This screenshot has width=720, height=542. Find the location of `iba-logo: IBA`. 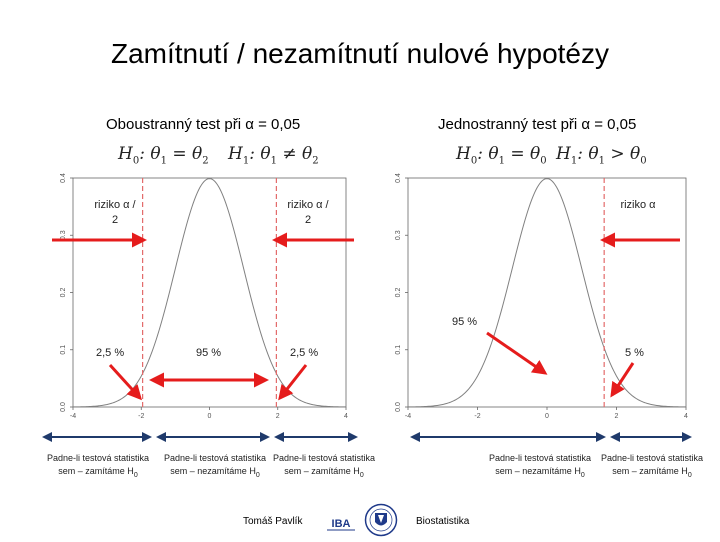

iba-logo: IBA is located at coordinates (341, 522).